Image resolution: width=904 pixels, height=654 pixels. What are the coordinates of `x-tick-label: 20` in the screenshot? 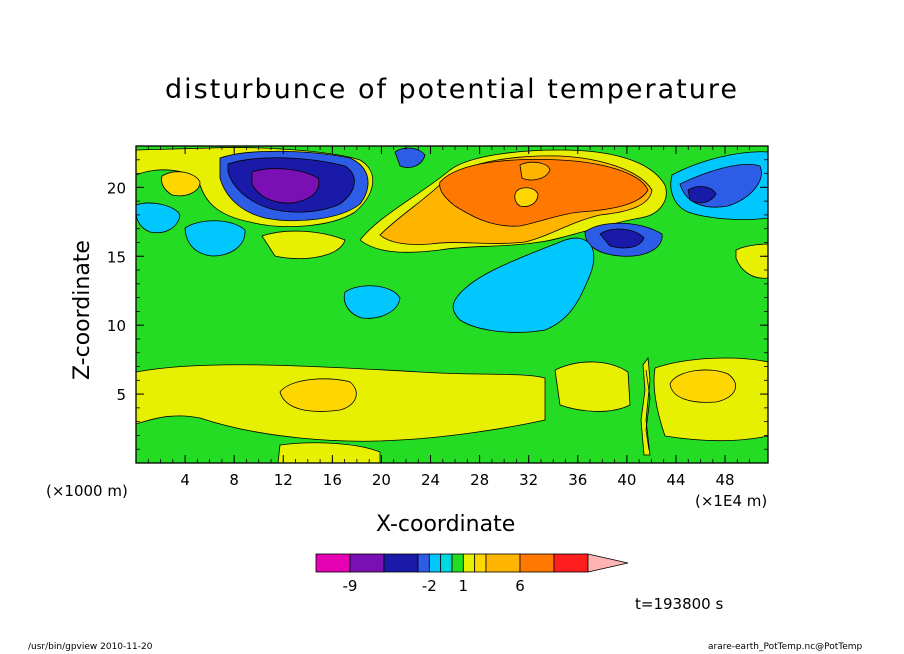 It's located at (381, 480).